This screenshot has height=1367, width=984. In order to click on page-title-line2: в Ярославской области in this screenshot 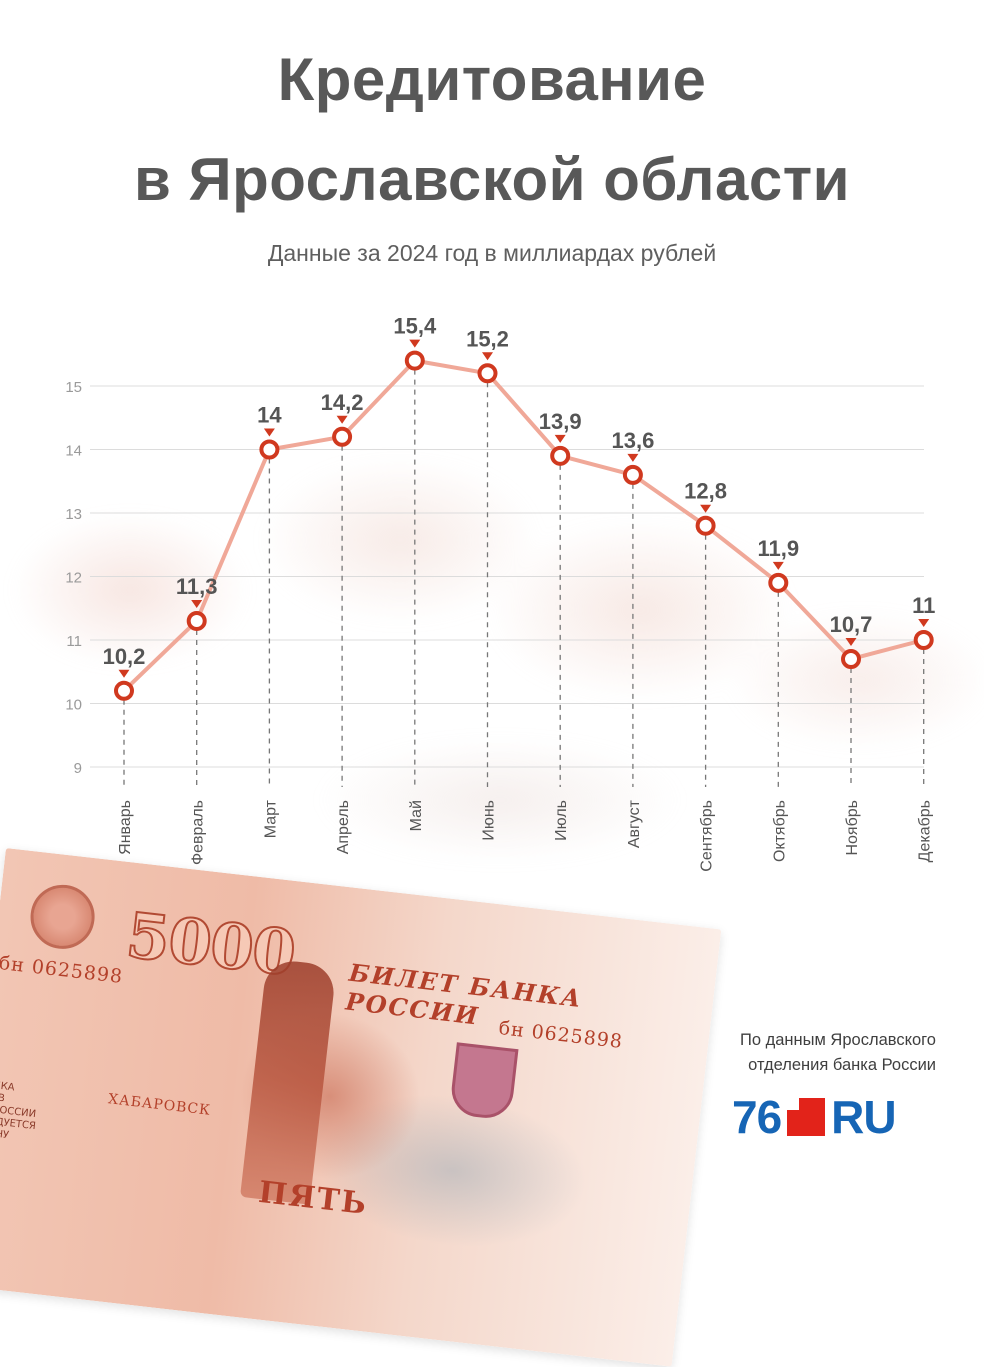, I will do `click(492, 179)`.